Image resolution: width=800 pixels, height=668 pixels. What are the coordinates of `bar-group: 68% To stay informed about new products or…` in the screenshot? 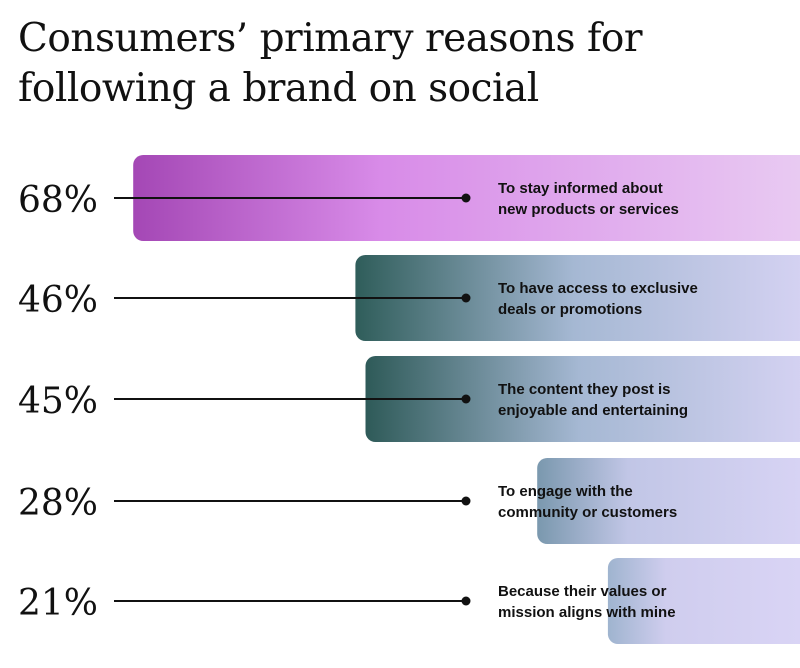 It's located at (409, 198).